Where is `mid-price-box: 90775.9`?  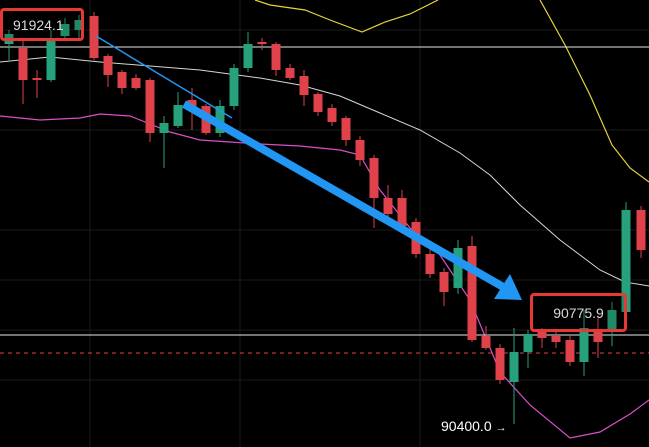 mid-price-box: 90775.9 is located at coordinates (578, 312).